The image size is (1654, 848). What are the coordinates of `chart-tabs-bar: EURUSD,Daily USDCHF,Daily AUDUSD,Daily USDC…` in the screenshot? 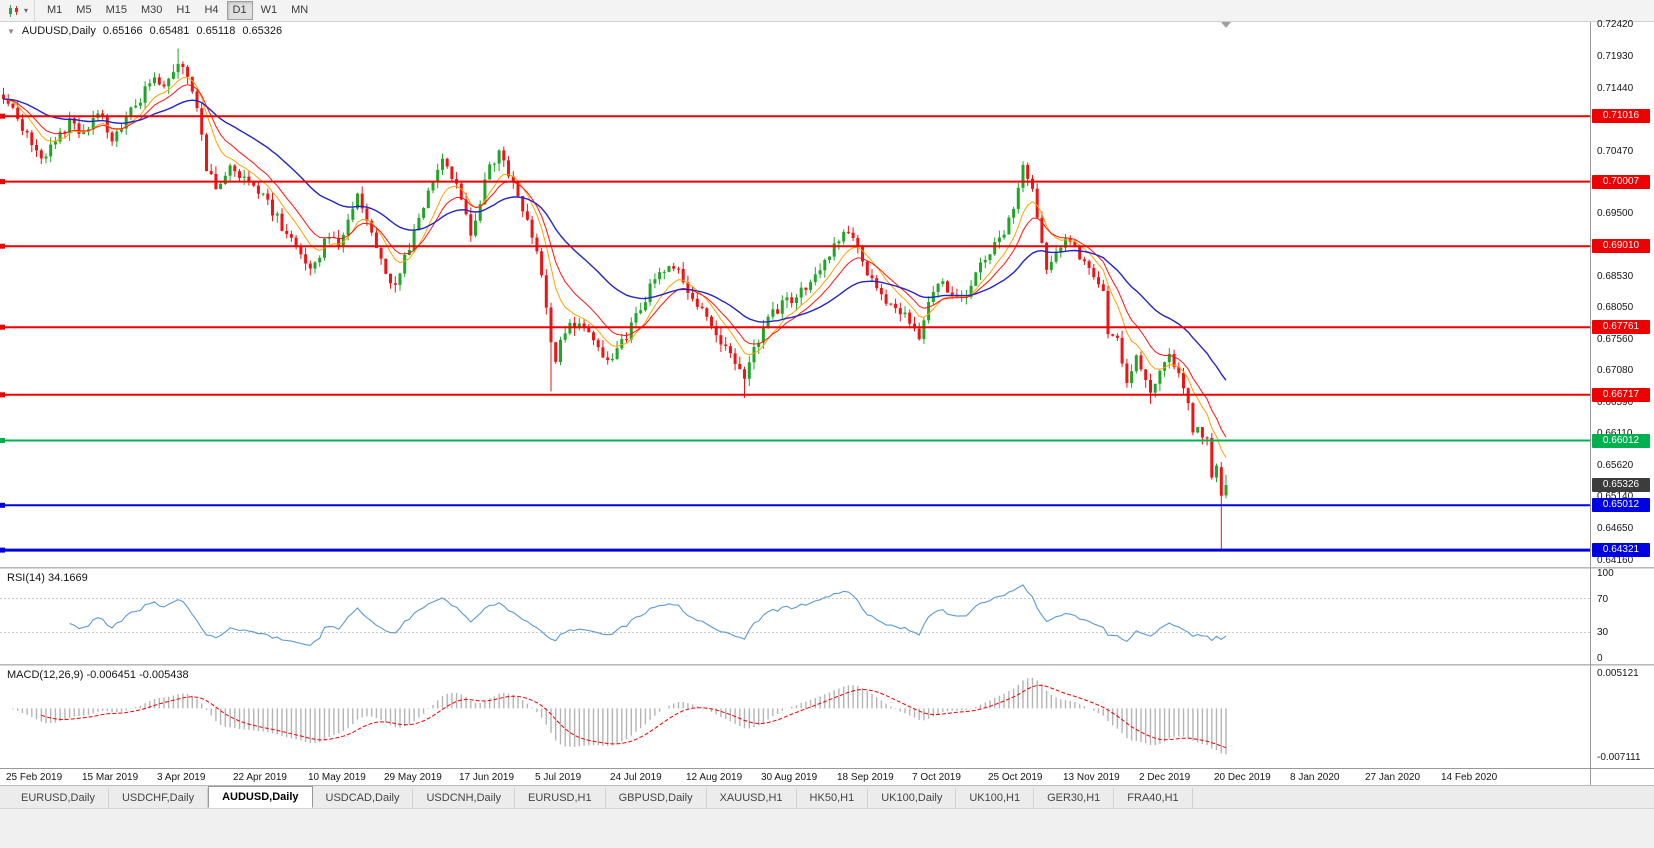 It's located at (827, 796).